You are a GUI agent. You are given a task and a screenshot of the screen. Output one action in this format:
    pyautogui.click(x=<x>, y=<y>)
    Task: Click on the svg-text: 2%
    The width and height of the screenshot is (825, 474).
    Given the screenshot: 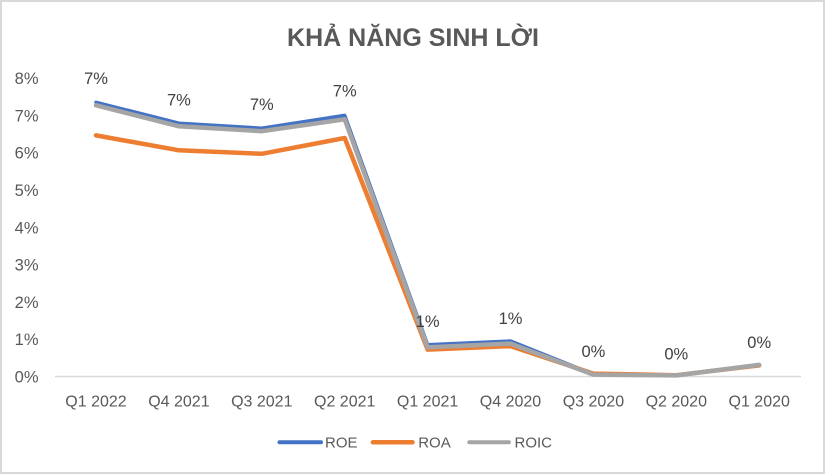 What is the action you would take?
    pyautogui.click(x=27, y=303)
    